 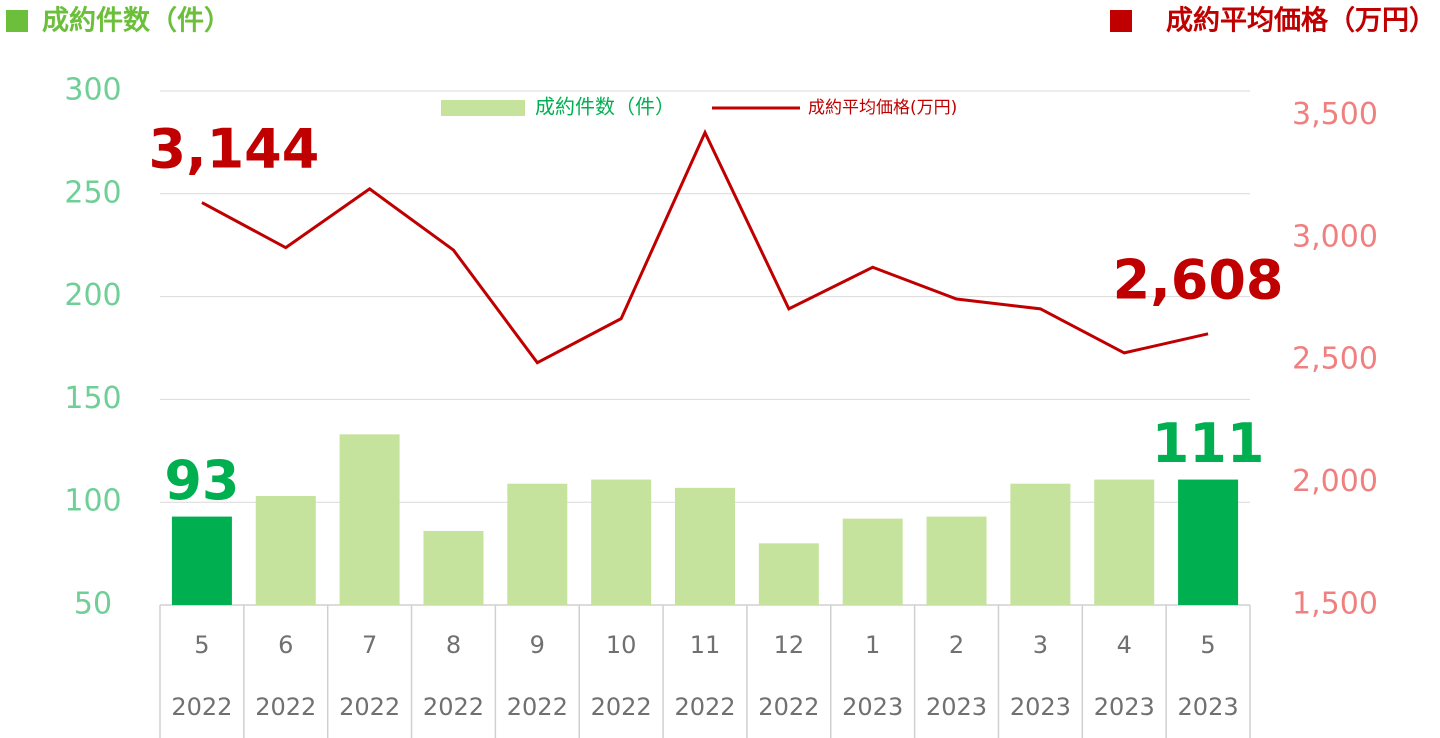 What do you see at coordinates (1335, 481) in the screenshot?
I see `y2-tick-label: 2,000` at bounding box center [1335, 481].